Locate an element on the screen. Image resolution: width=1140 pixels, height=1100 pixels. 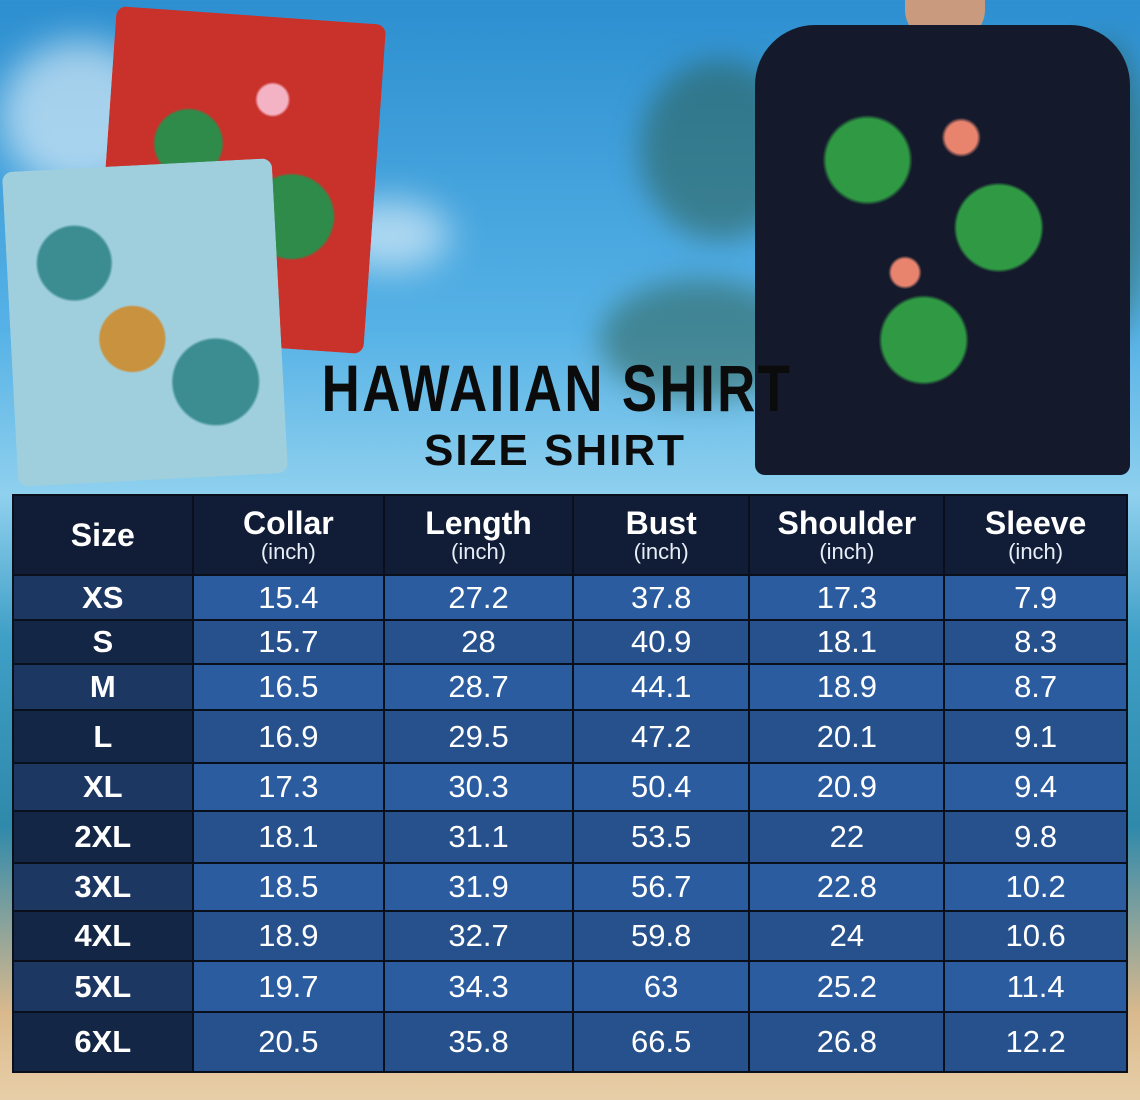
table-row: 5XL 19.7 34.3 63 25.2 11.4 is located at coordinates (570, 986).